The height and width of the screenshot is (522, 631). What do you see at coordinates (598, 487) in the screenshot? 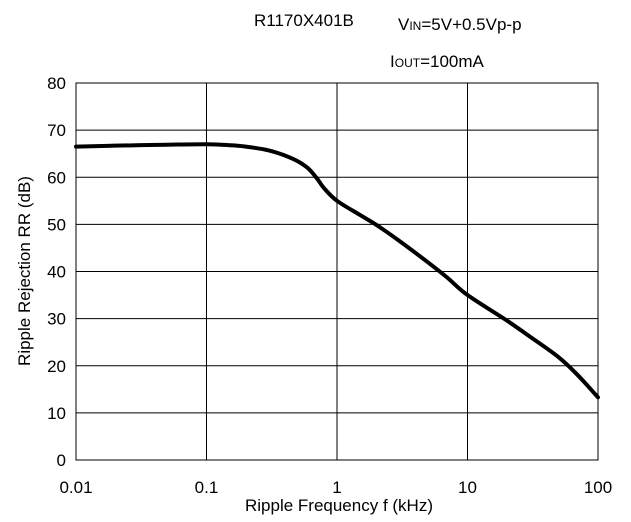
I see `x-tick-label: 100` at bounding box center [598, 487].